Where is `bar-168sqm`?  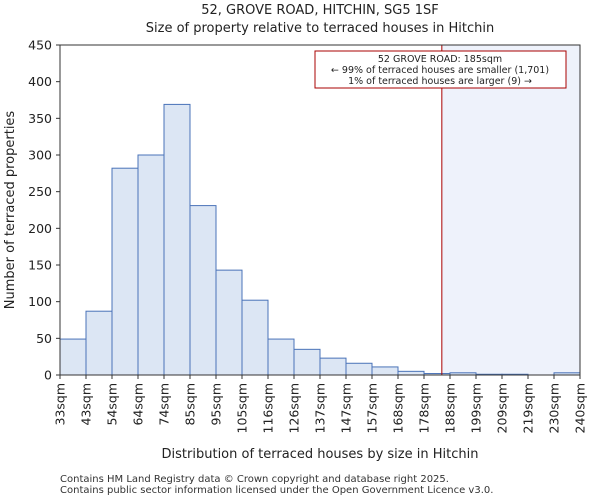 bar-168sqm is located at coordinates (411, 373).